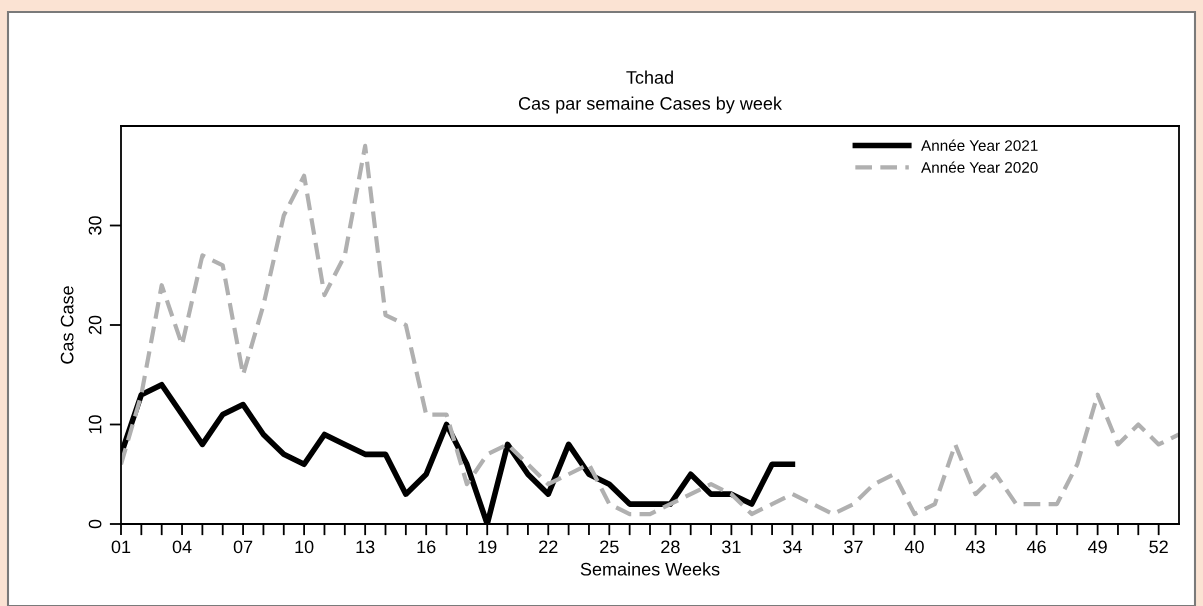 The height and width of the screenshot is (606, 1203). Describe the element at coordinates (487, 547) in the screenshot. I see `x-tick-label: 19` at that location.